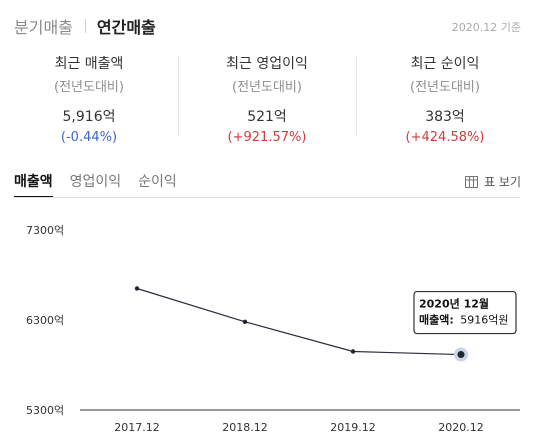 Image resolution: width=534 pixels, height=448 pixels. I want to click on y-tick-label: 5300억, so click(45, 410).